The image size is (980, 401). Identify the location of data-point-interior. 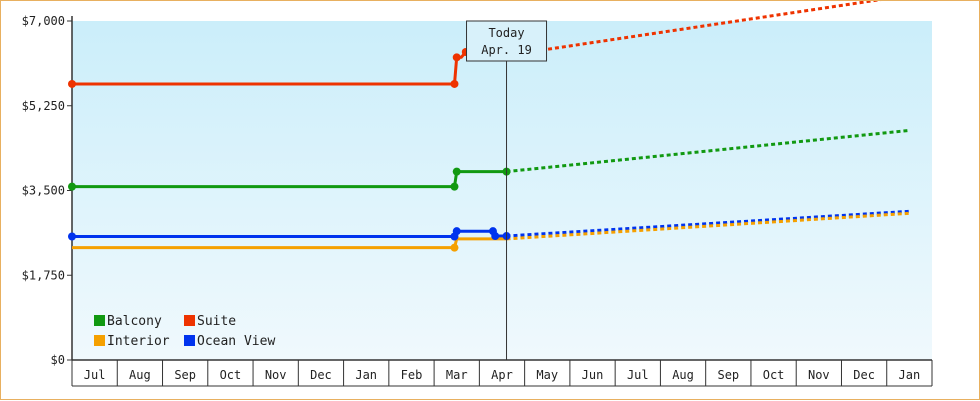
(454, 247).